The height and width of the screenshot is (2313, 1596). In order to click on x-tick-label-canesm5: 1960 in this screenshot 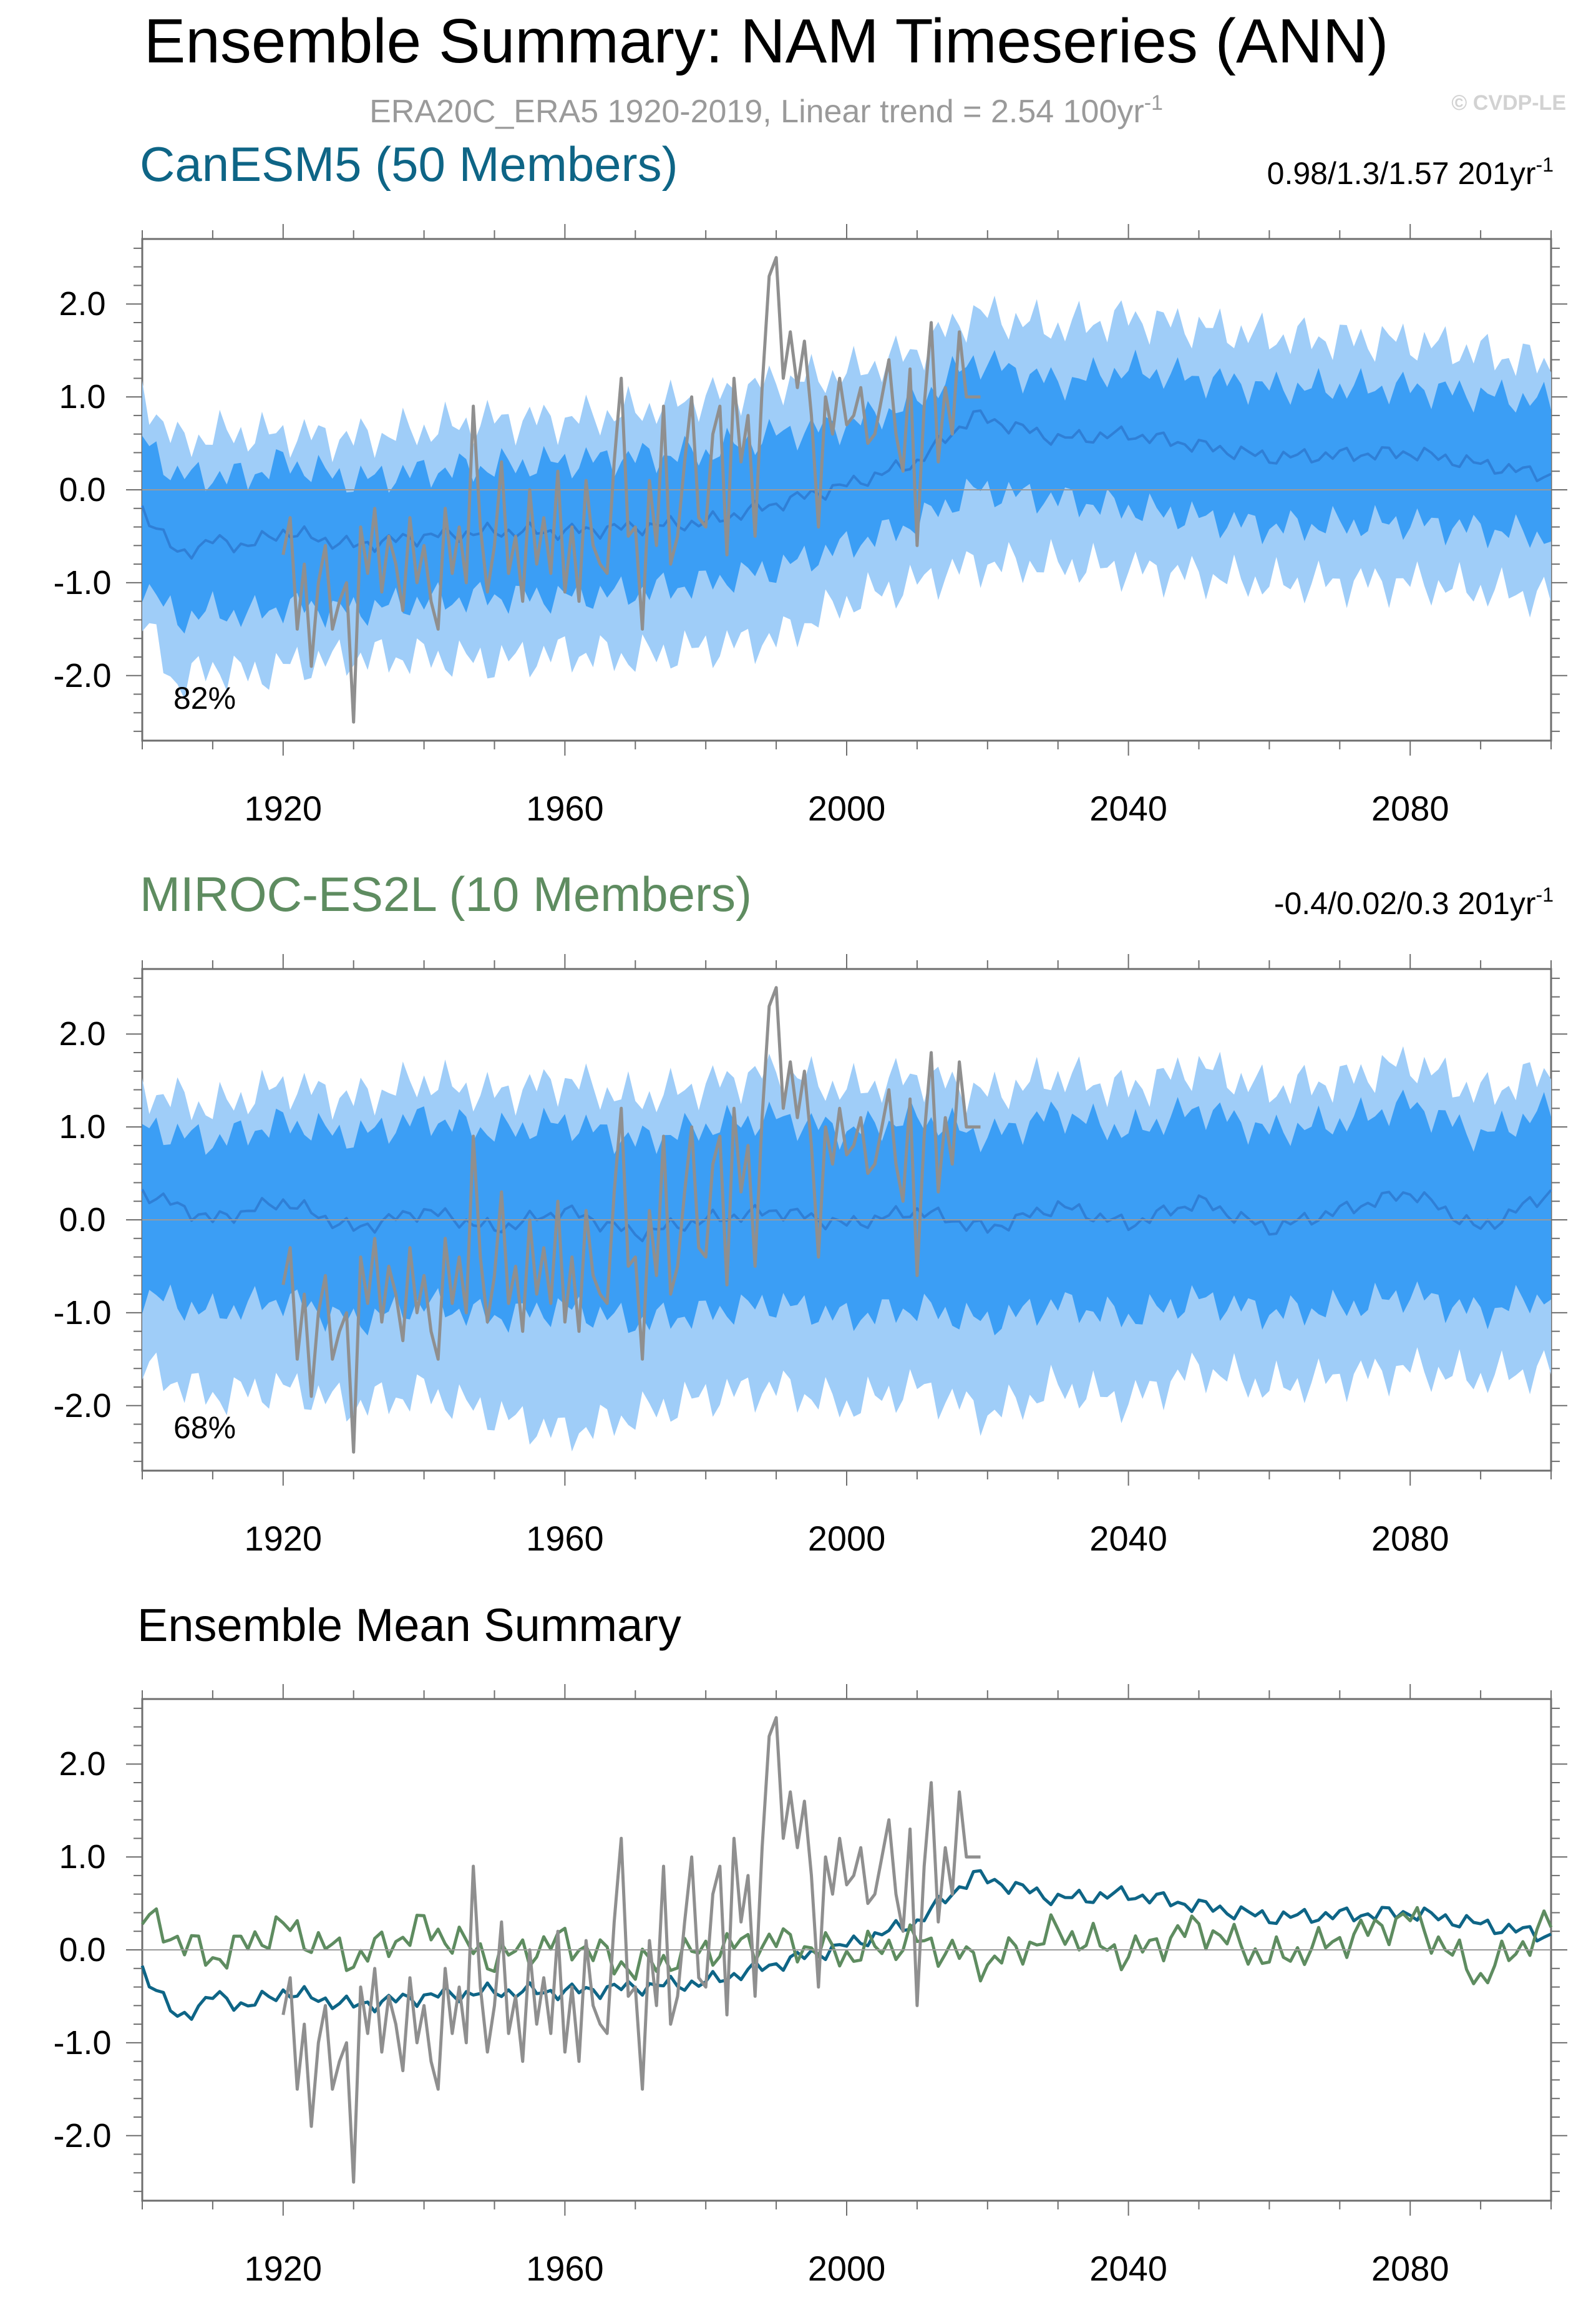, I will do `click(565, 809)`.